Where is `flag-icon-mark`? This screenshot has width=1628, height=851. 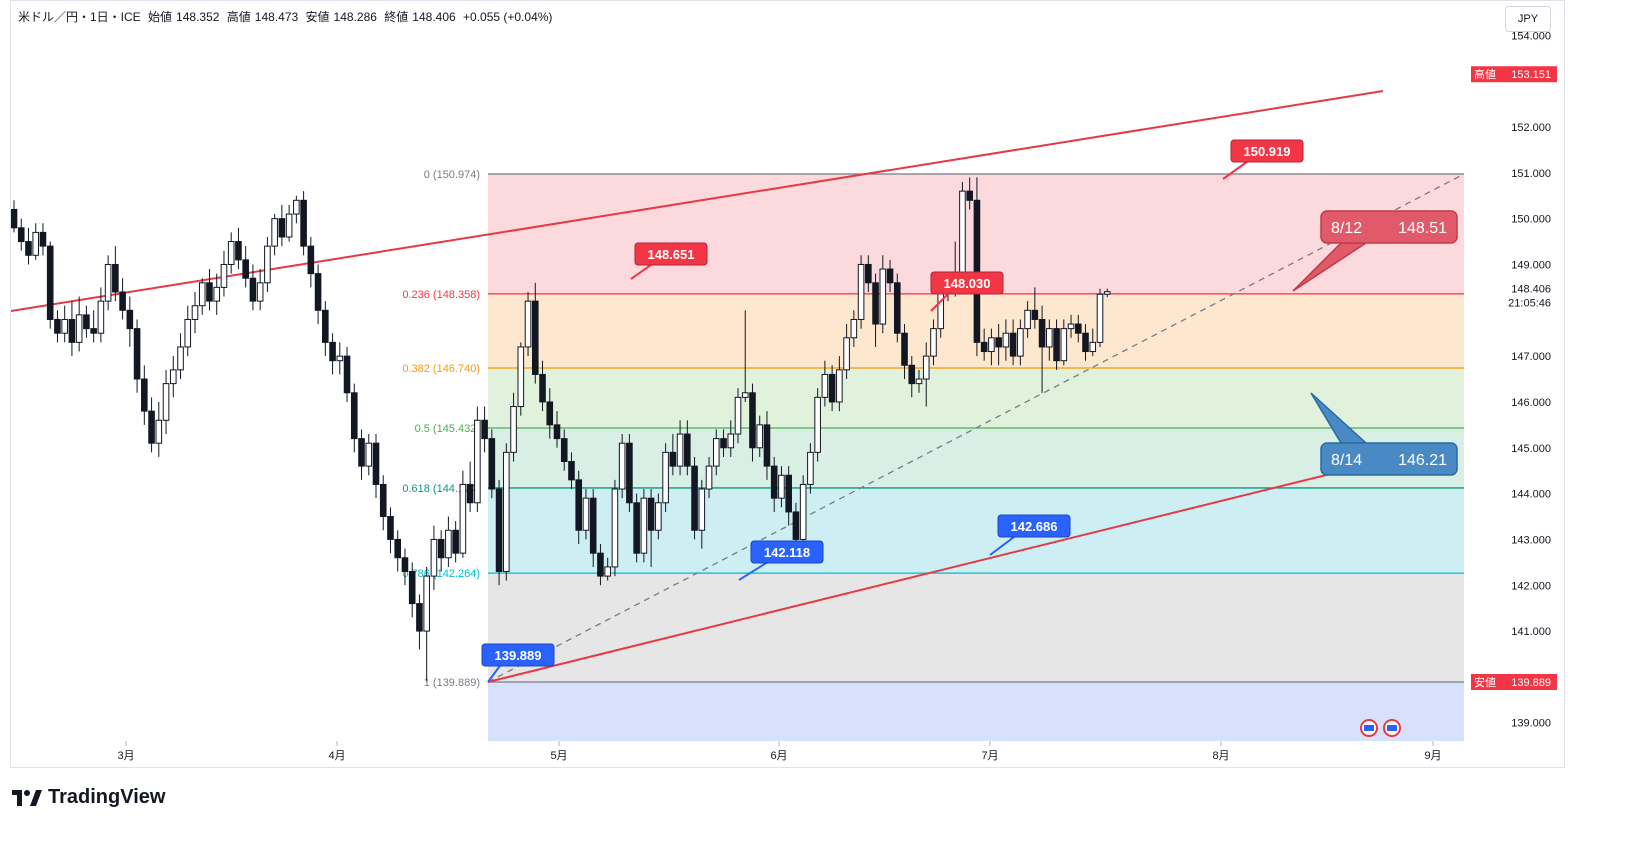
flag-icon-mark is located at coordinates (1369, 728).